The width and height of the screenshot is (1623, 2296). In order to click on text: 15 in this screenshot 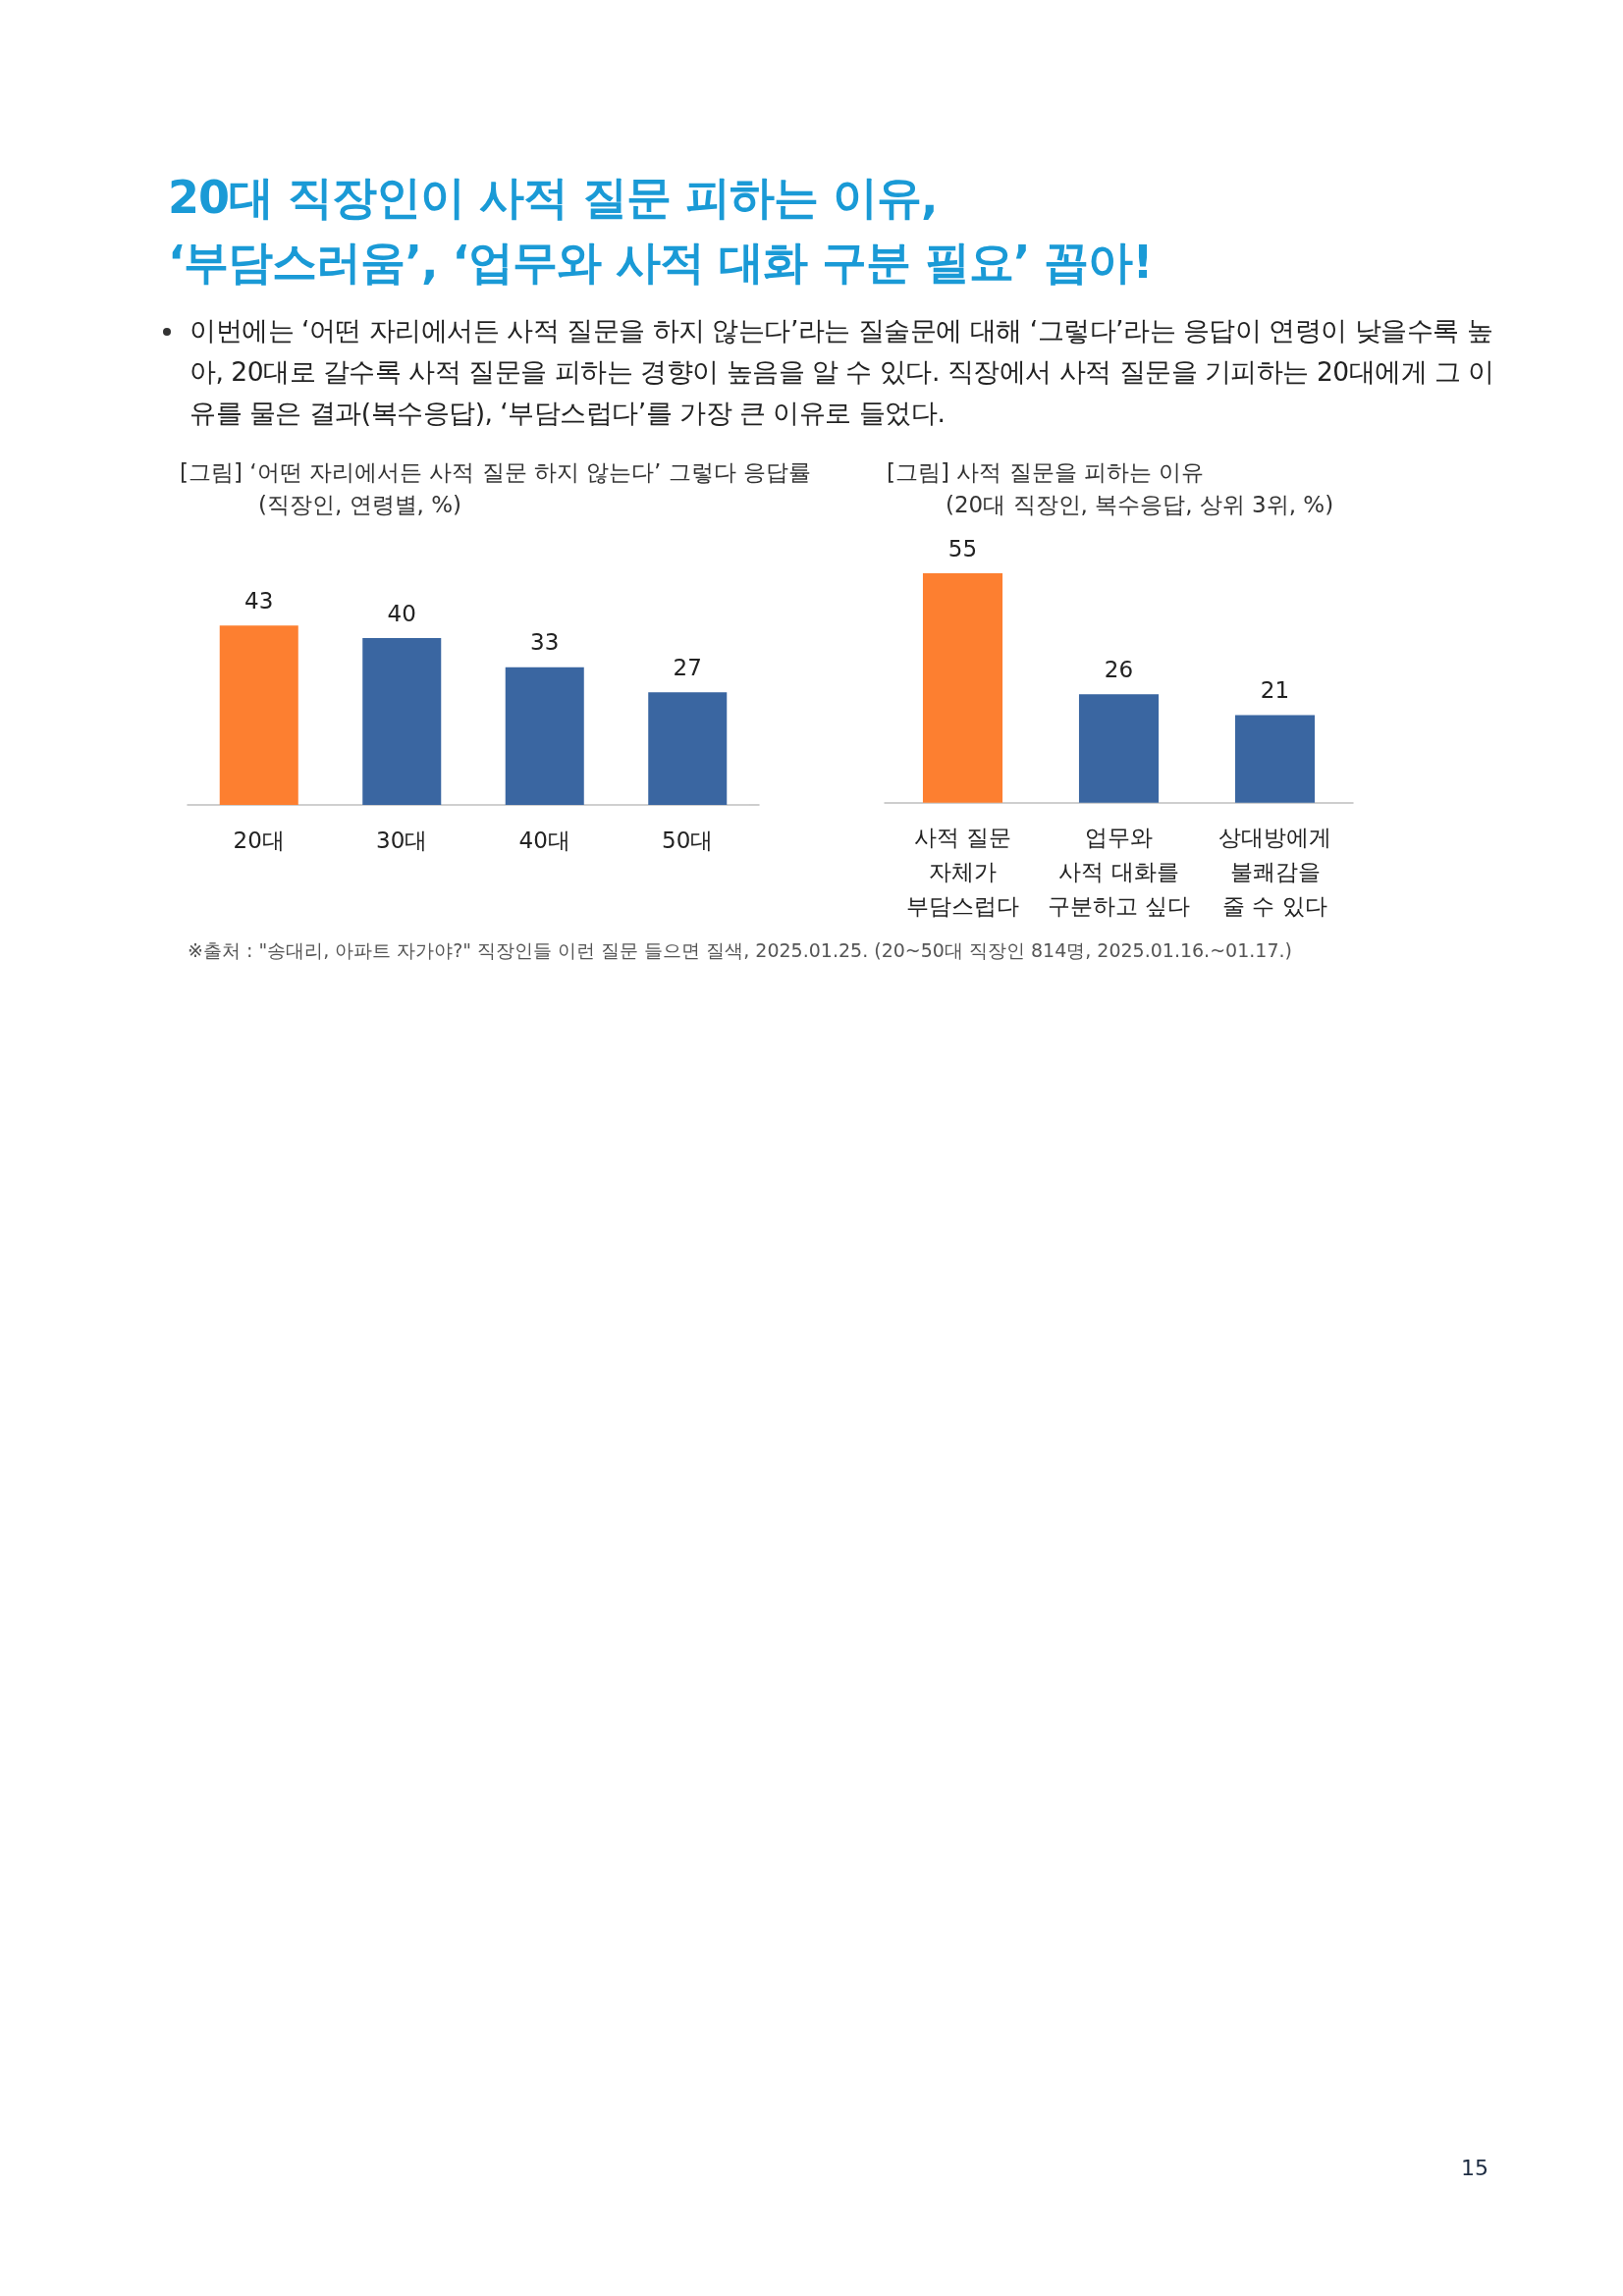, I will do `click(1474, 2168)`.